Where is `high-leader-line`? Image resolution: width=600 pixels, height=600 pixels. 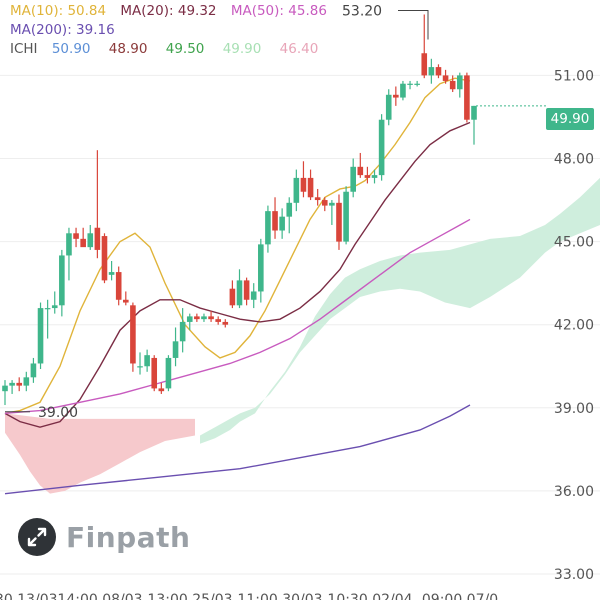
high-leader-line is located at coordinates (413, 24).